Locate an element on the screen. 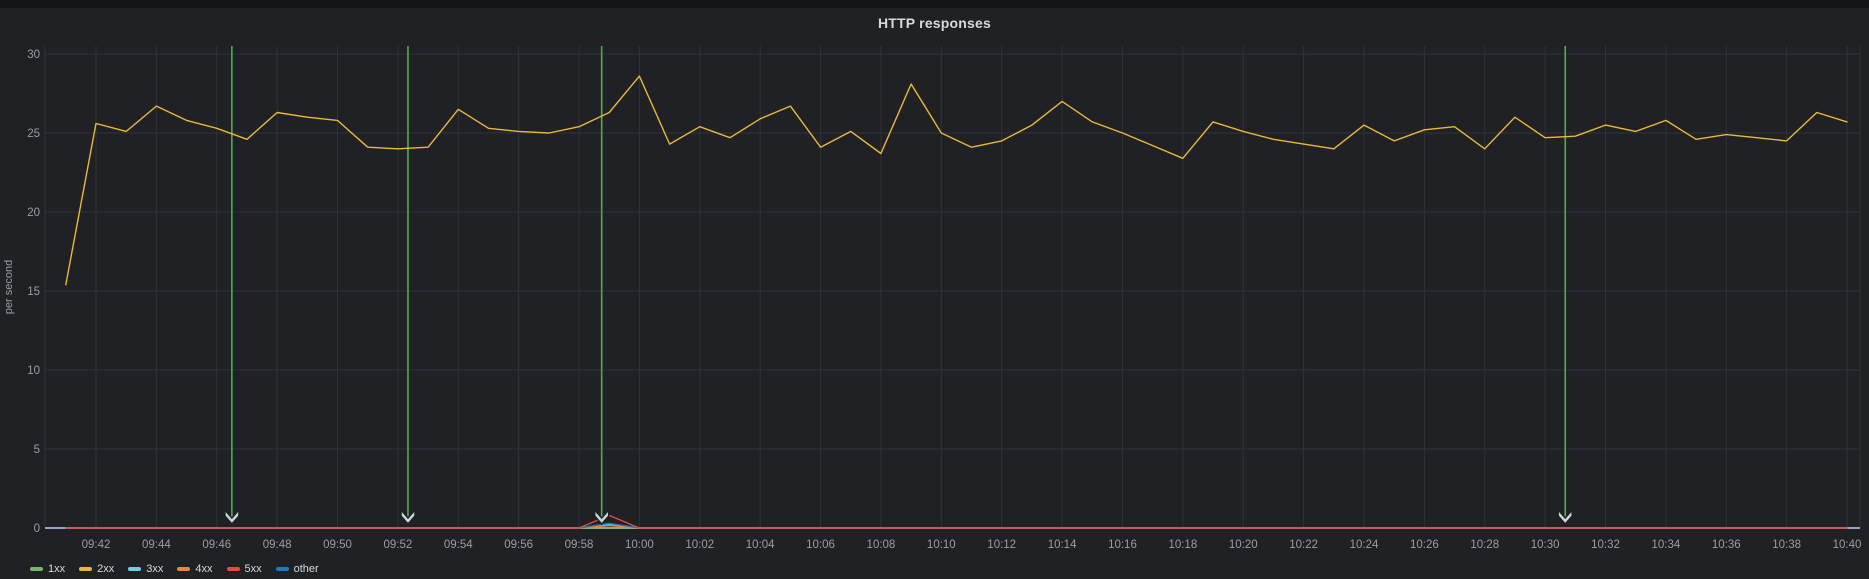 The image size is (1869, 579). legend-item-5xx: 5xx is located at coordinates (244, 569).